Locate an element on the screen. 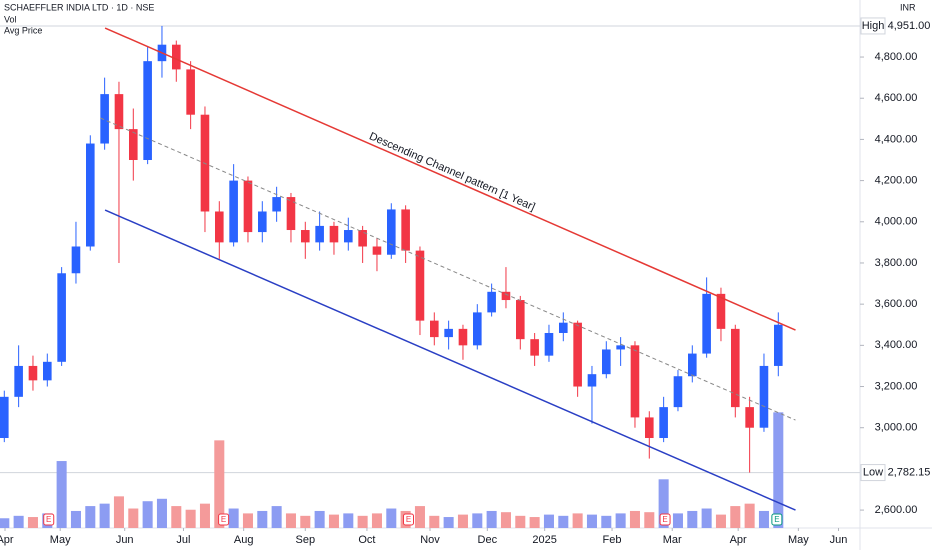 The height and width of the screenshot is (550, 932). y-tick-label: 3,800.00 is located at coordinates (896, 263).